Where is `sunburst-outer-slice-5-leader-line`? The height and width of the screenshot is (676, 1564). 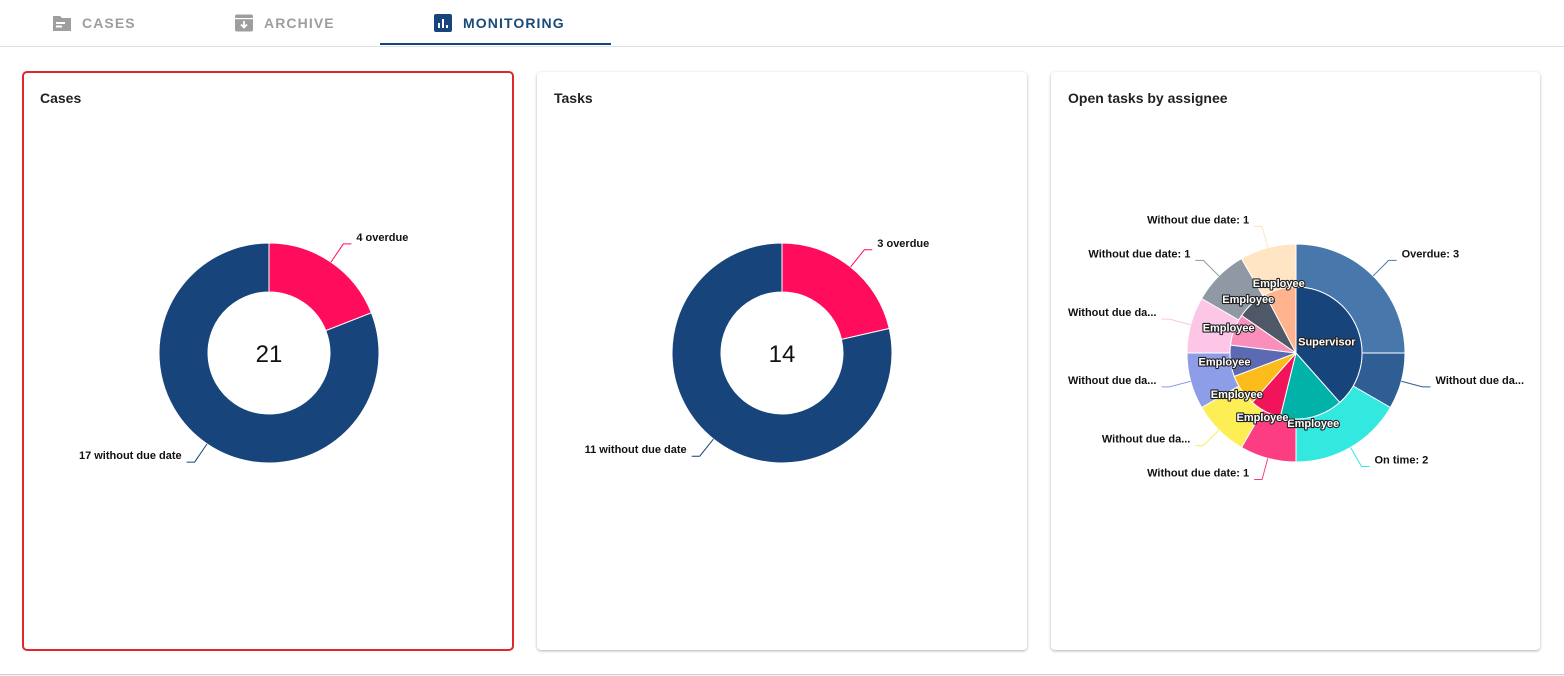 sunburst-outer-slice-5-leader-line is located at coordinates (1176, 384).